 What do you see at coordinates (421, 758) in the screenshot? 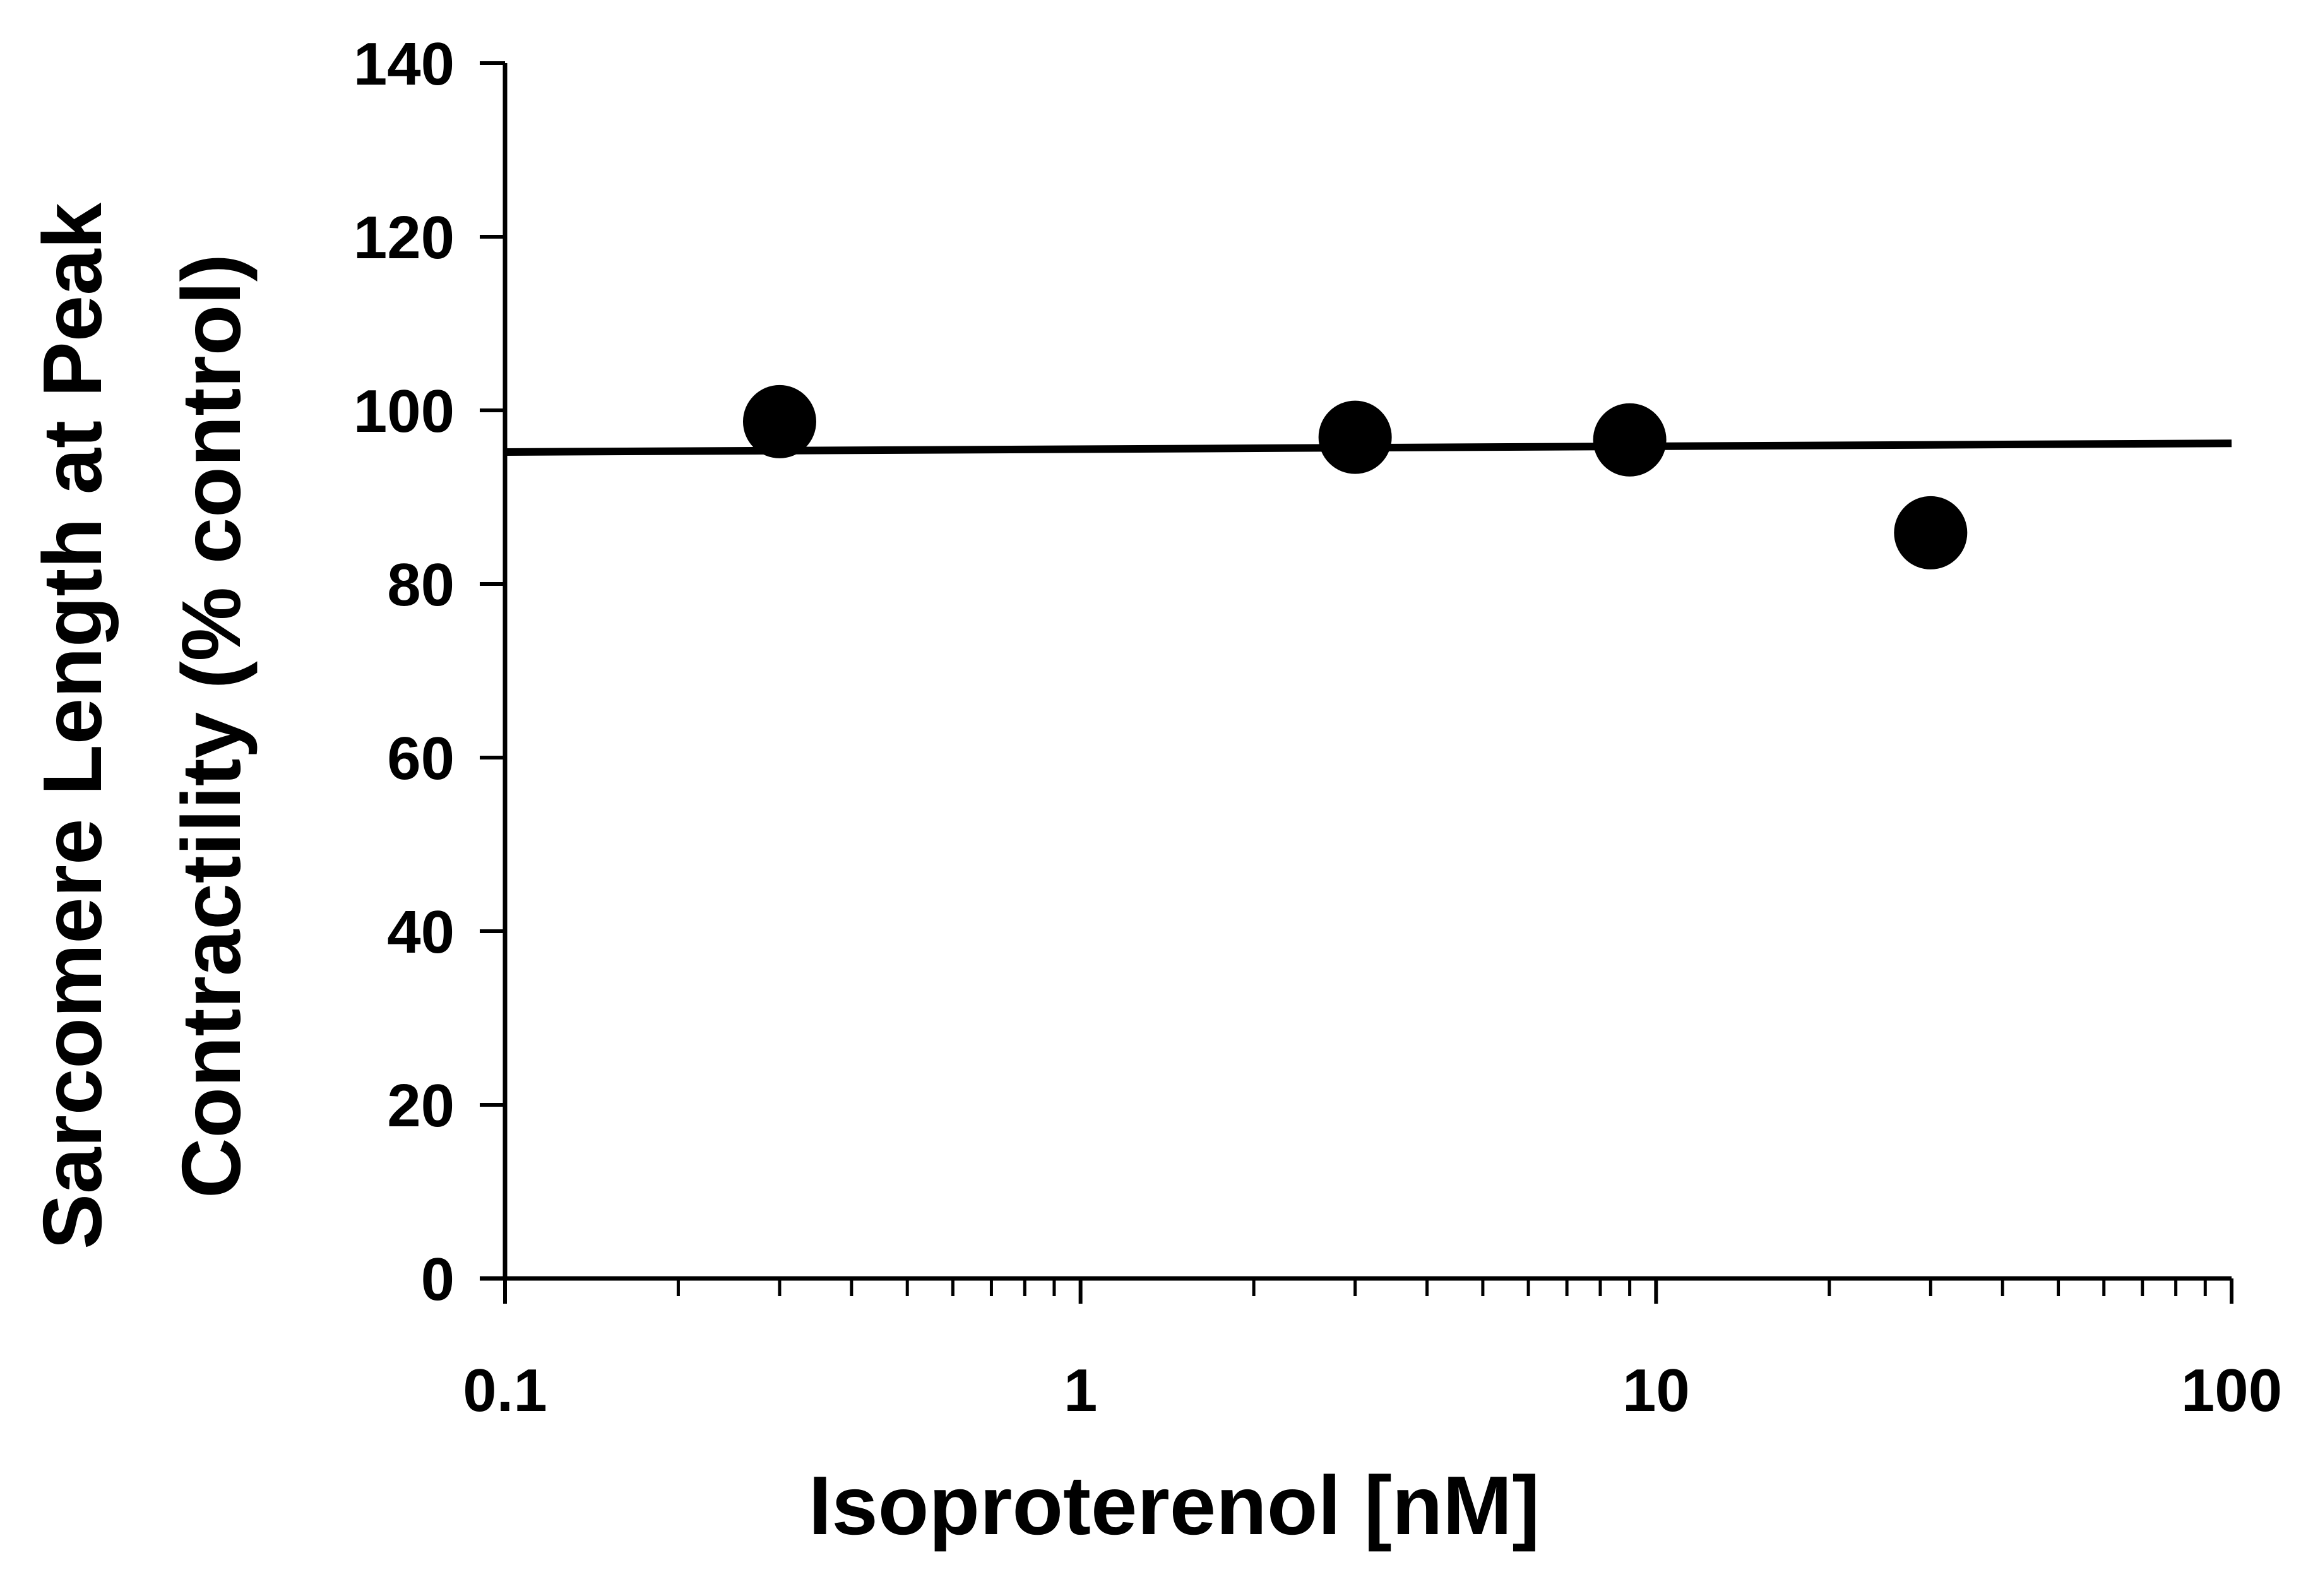
I see `y-tick-label-60: 60` at bounding box center [421, 758].